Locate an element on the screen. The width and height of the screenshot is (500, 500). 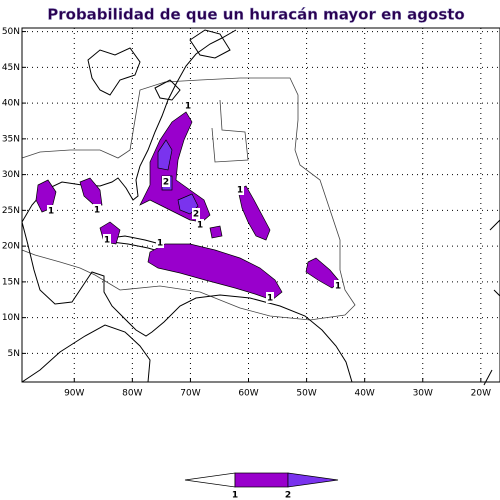
x-tick-label: 30W is located at coordinates (423, 394).